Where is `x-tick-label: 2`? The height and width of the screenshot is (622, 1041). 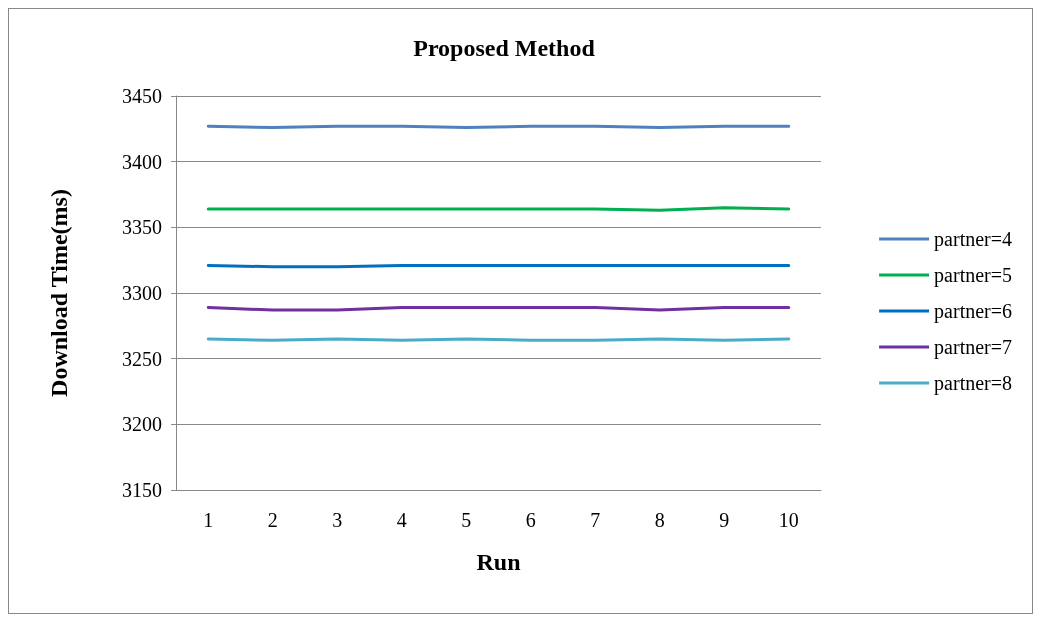 x-tick-label: 2 is located at coordinates (272, 520).